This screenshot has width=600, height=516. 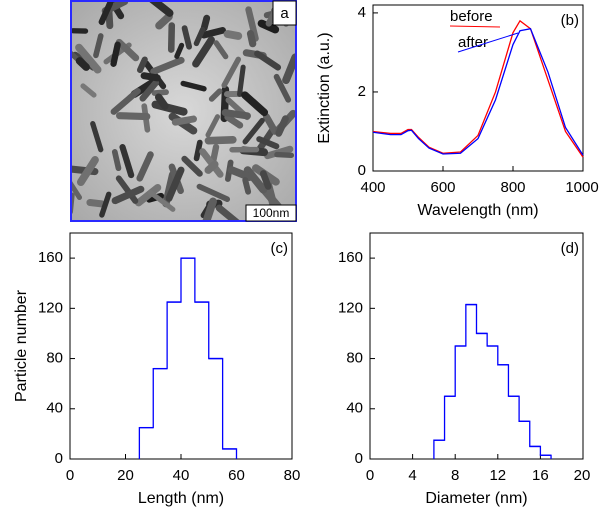 I want to click on plot-frame, so click(x=478, y=88).